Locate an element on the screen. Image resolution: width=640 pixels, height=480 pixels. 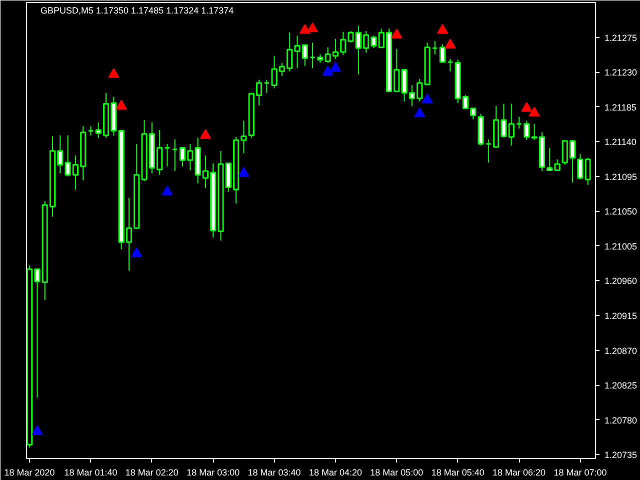
y-tick-label: 1.20870 is located at coordinates (621, 351).